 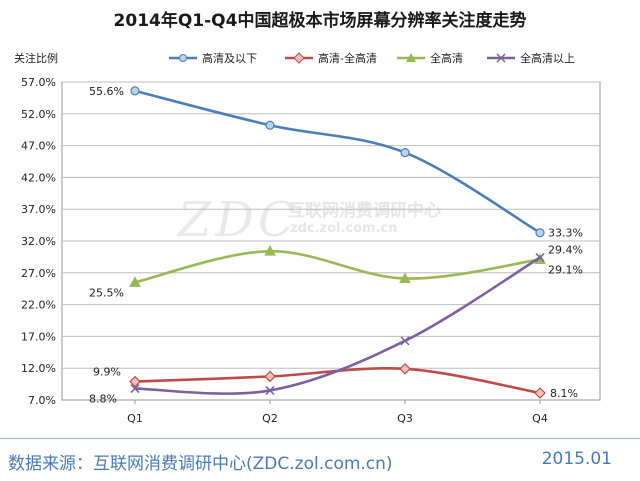 I want to click on watermark-url: zdc.zol.com.cn, so click(x=344, y=228).